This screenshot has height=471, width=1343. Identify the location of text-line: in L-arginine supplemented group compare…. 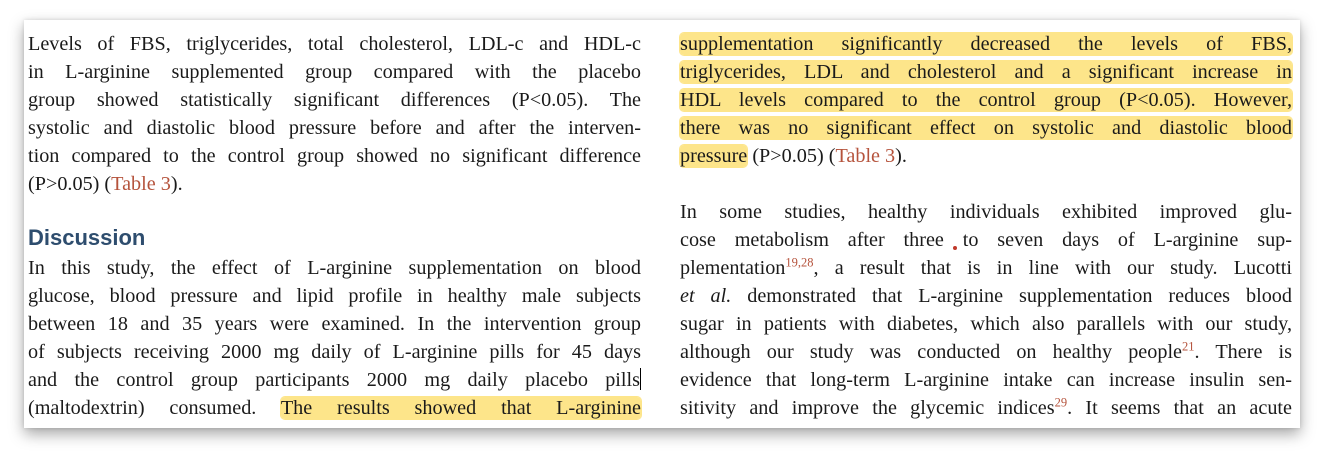
(334, 72).